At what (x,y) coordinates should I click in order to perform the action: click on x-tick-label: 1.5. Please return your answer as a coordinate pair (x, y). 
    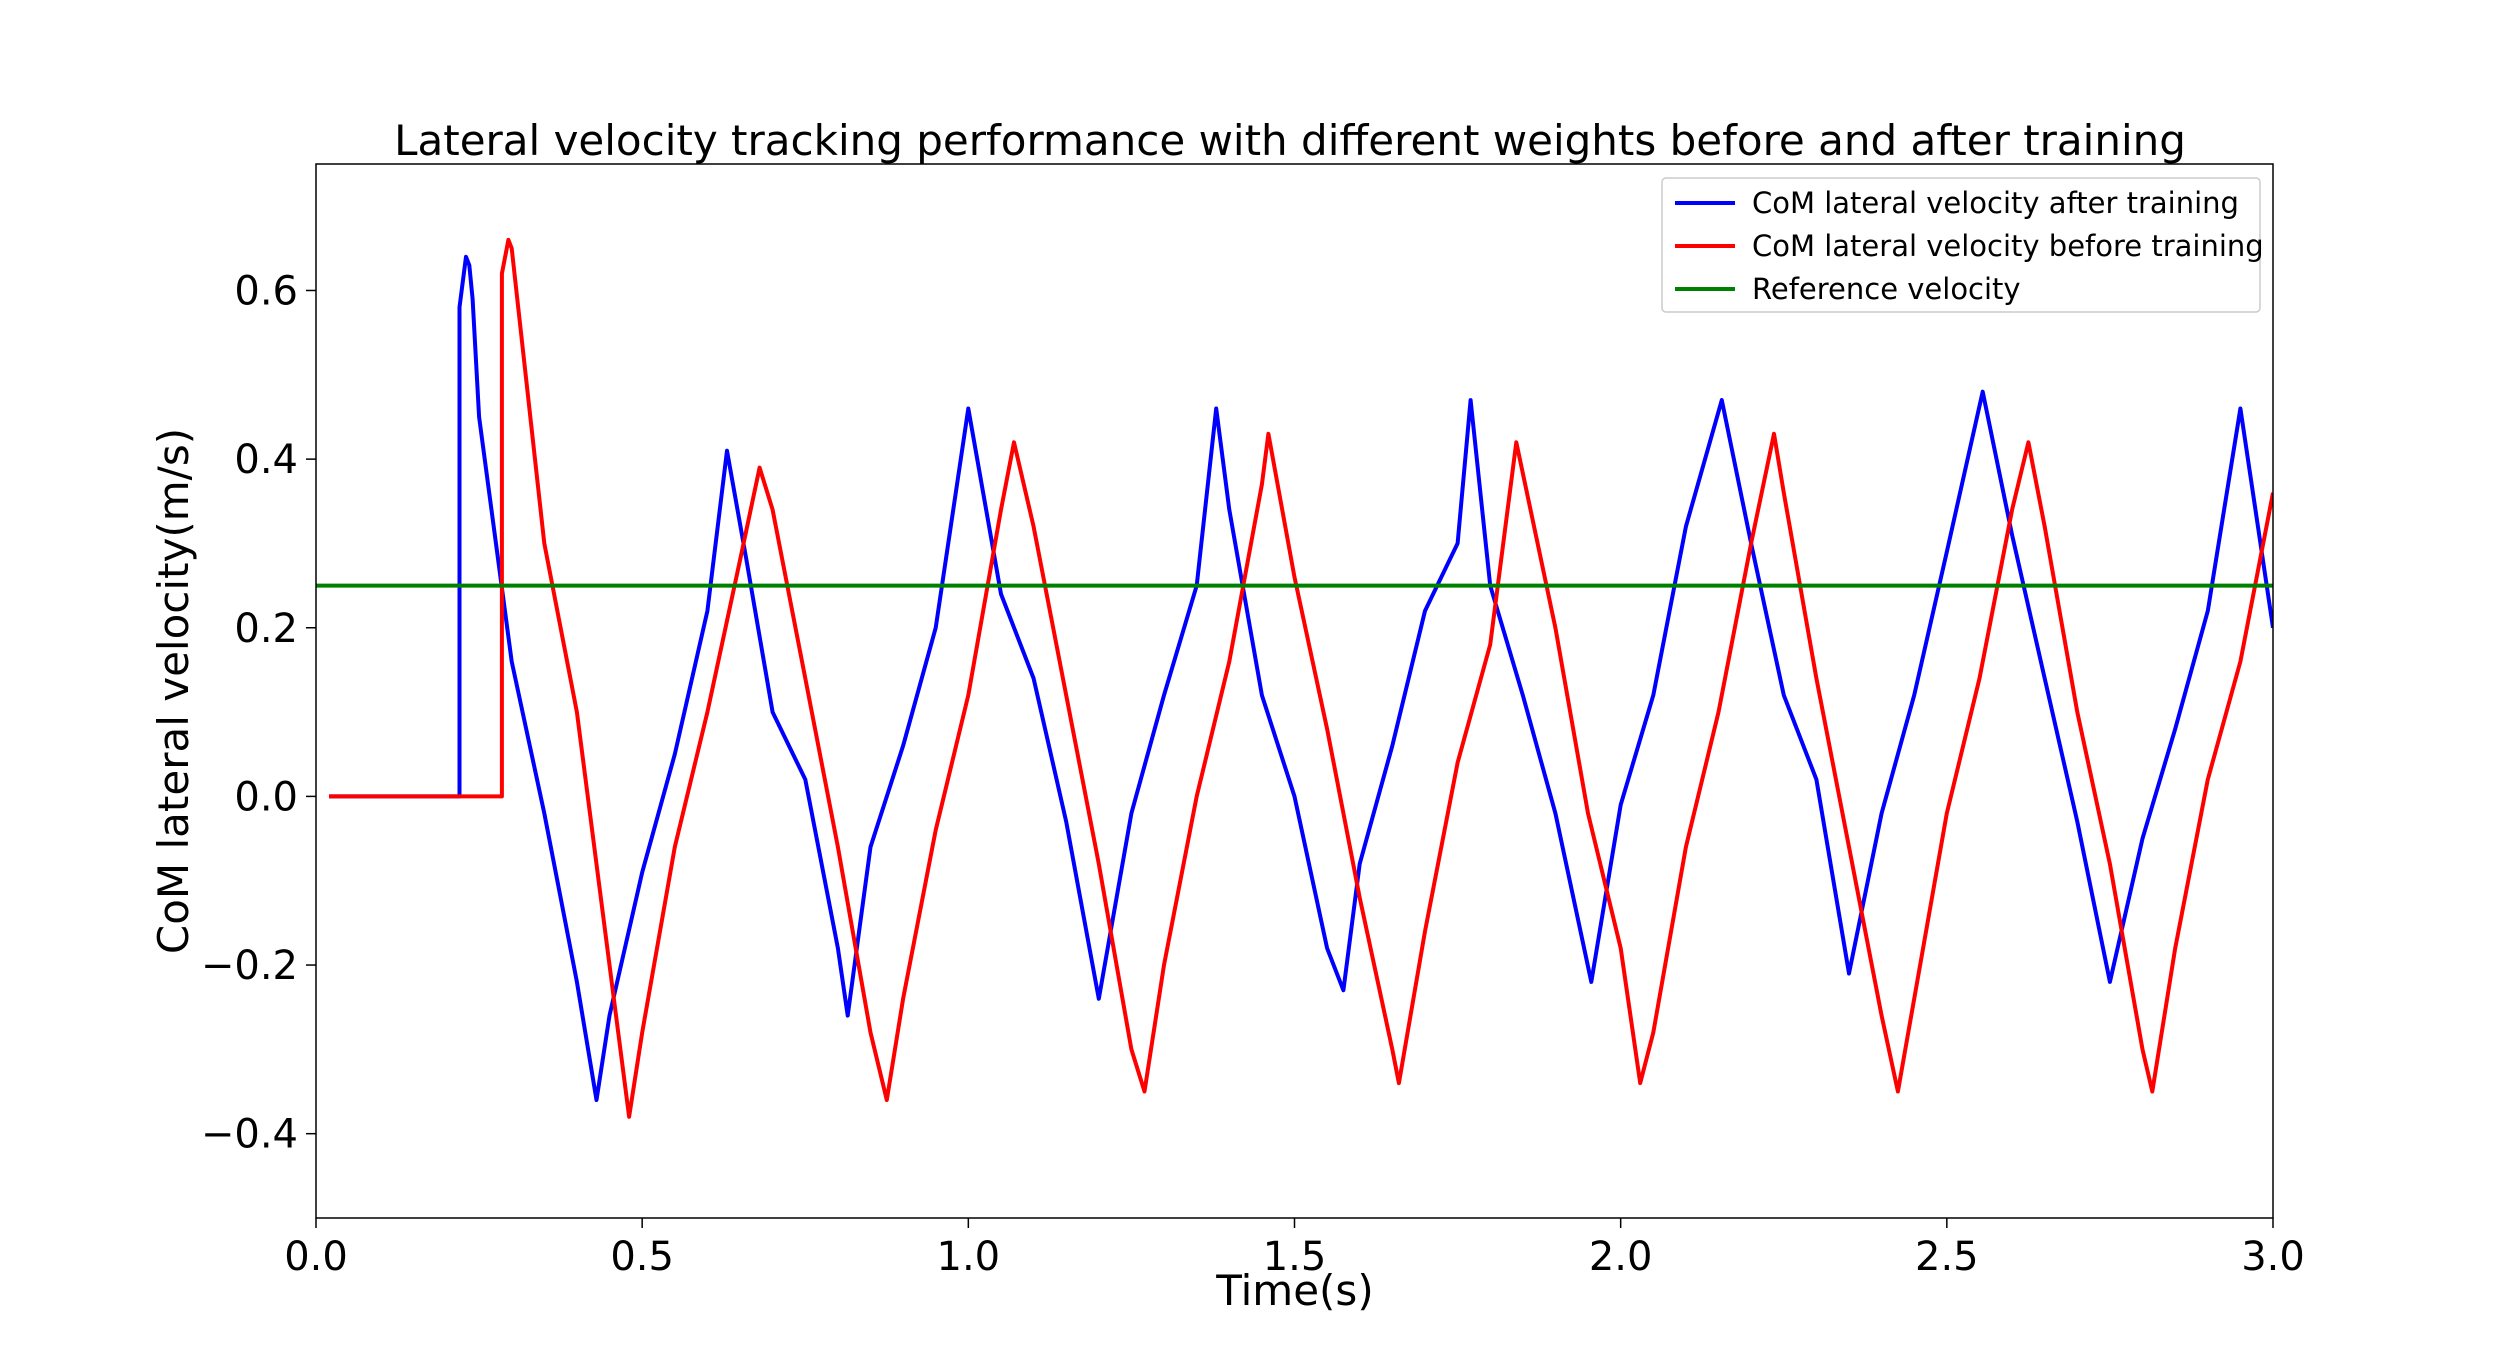
    Looking at the image, I should click on (1295, 1257).